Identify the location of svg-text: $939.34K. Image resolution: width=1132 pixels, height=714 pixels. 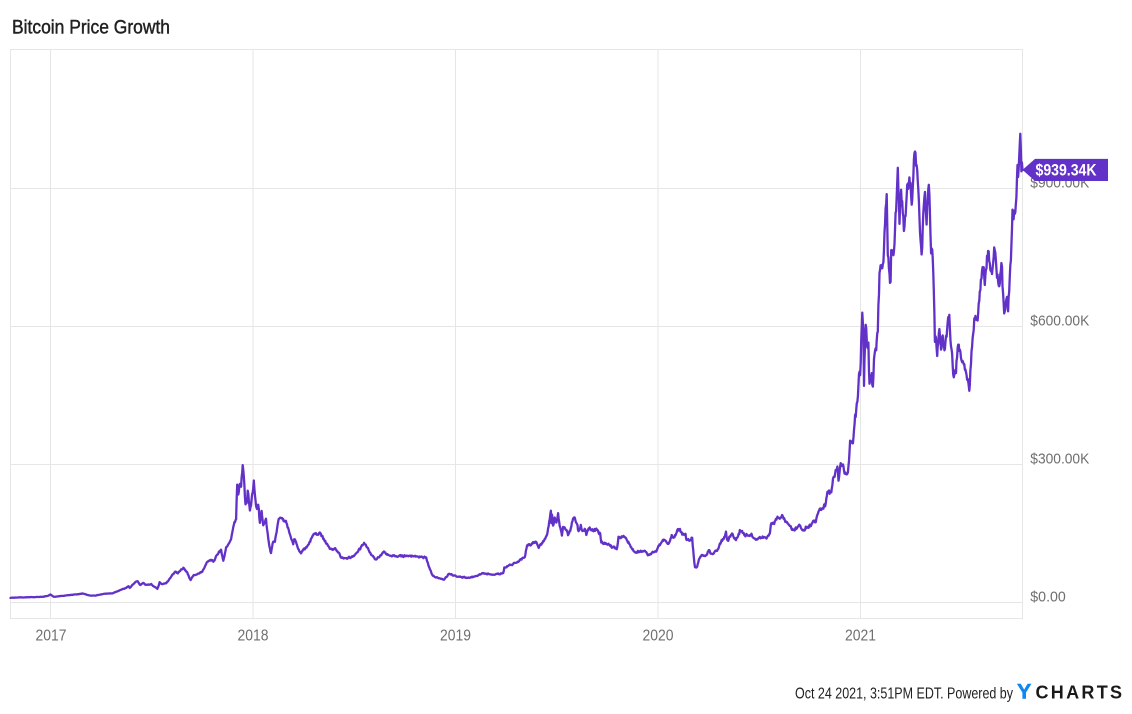
(1067, 169).